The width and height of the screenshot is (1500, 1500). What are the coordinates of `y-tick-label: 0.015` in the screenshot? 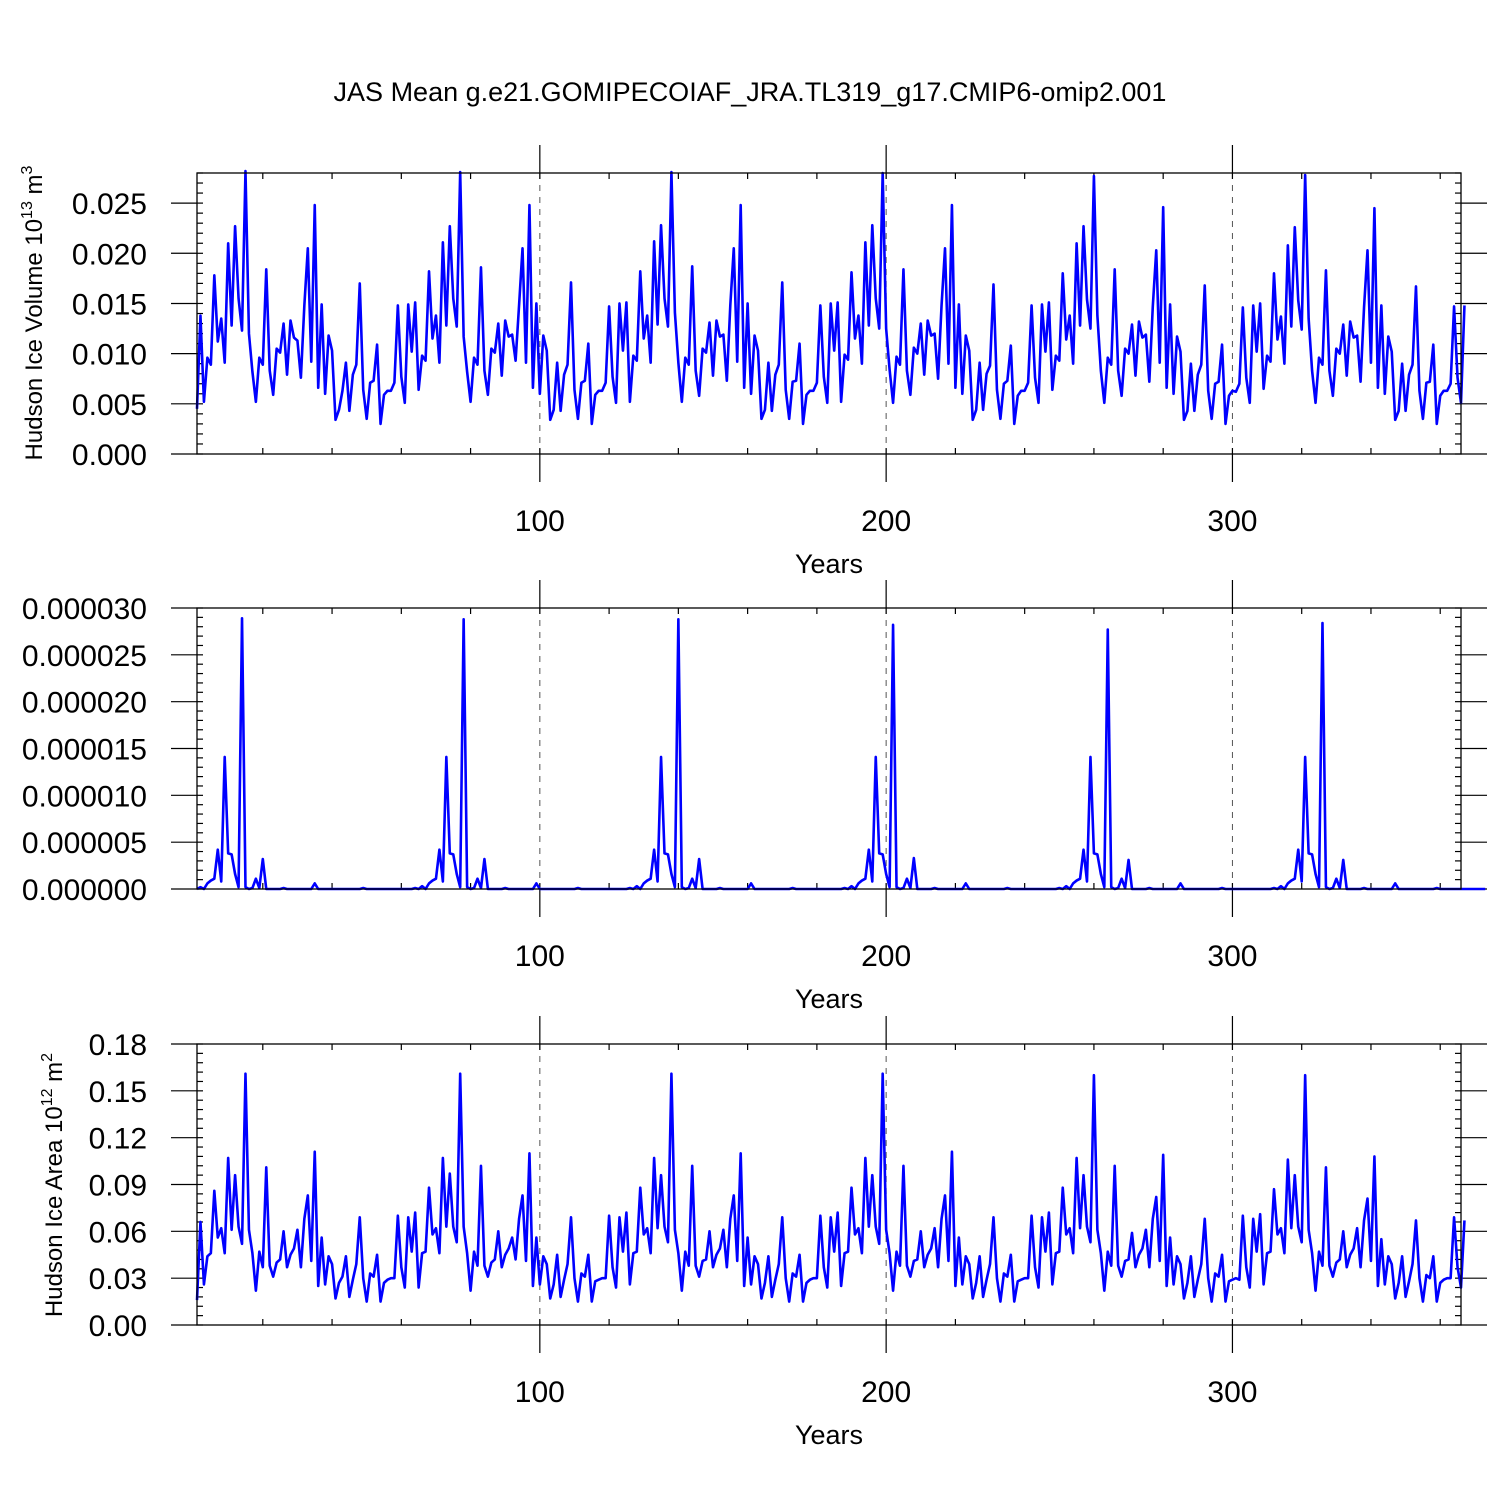 It's located at (109, 304).